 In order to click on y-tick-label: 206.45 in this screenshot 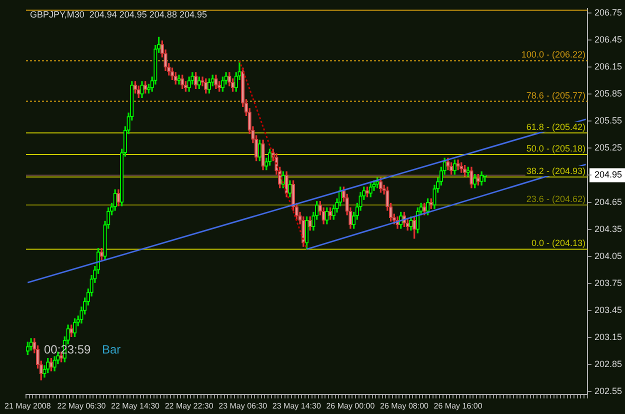, I will do `click(608, 39)`.